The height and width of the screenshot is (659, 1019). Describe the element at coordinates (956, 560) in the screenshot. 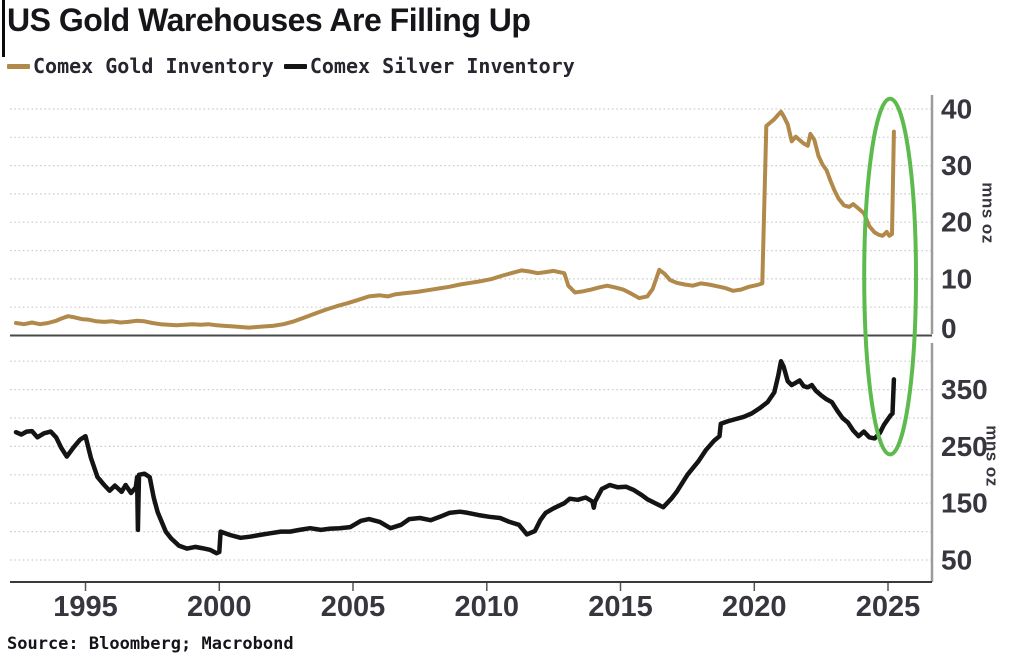

I see `silver-y-tick-label: 50` at that location.